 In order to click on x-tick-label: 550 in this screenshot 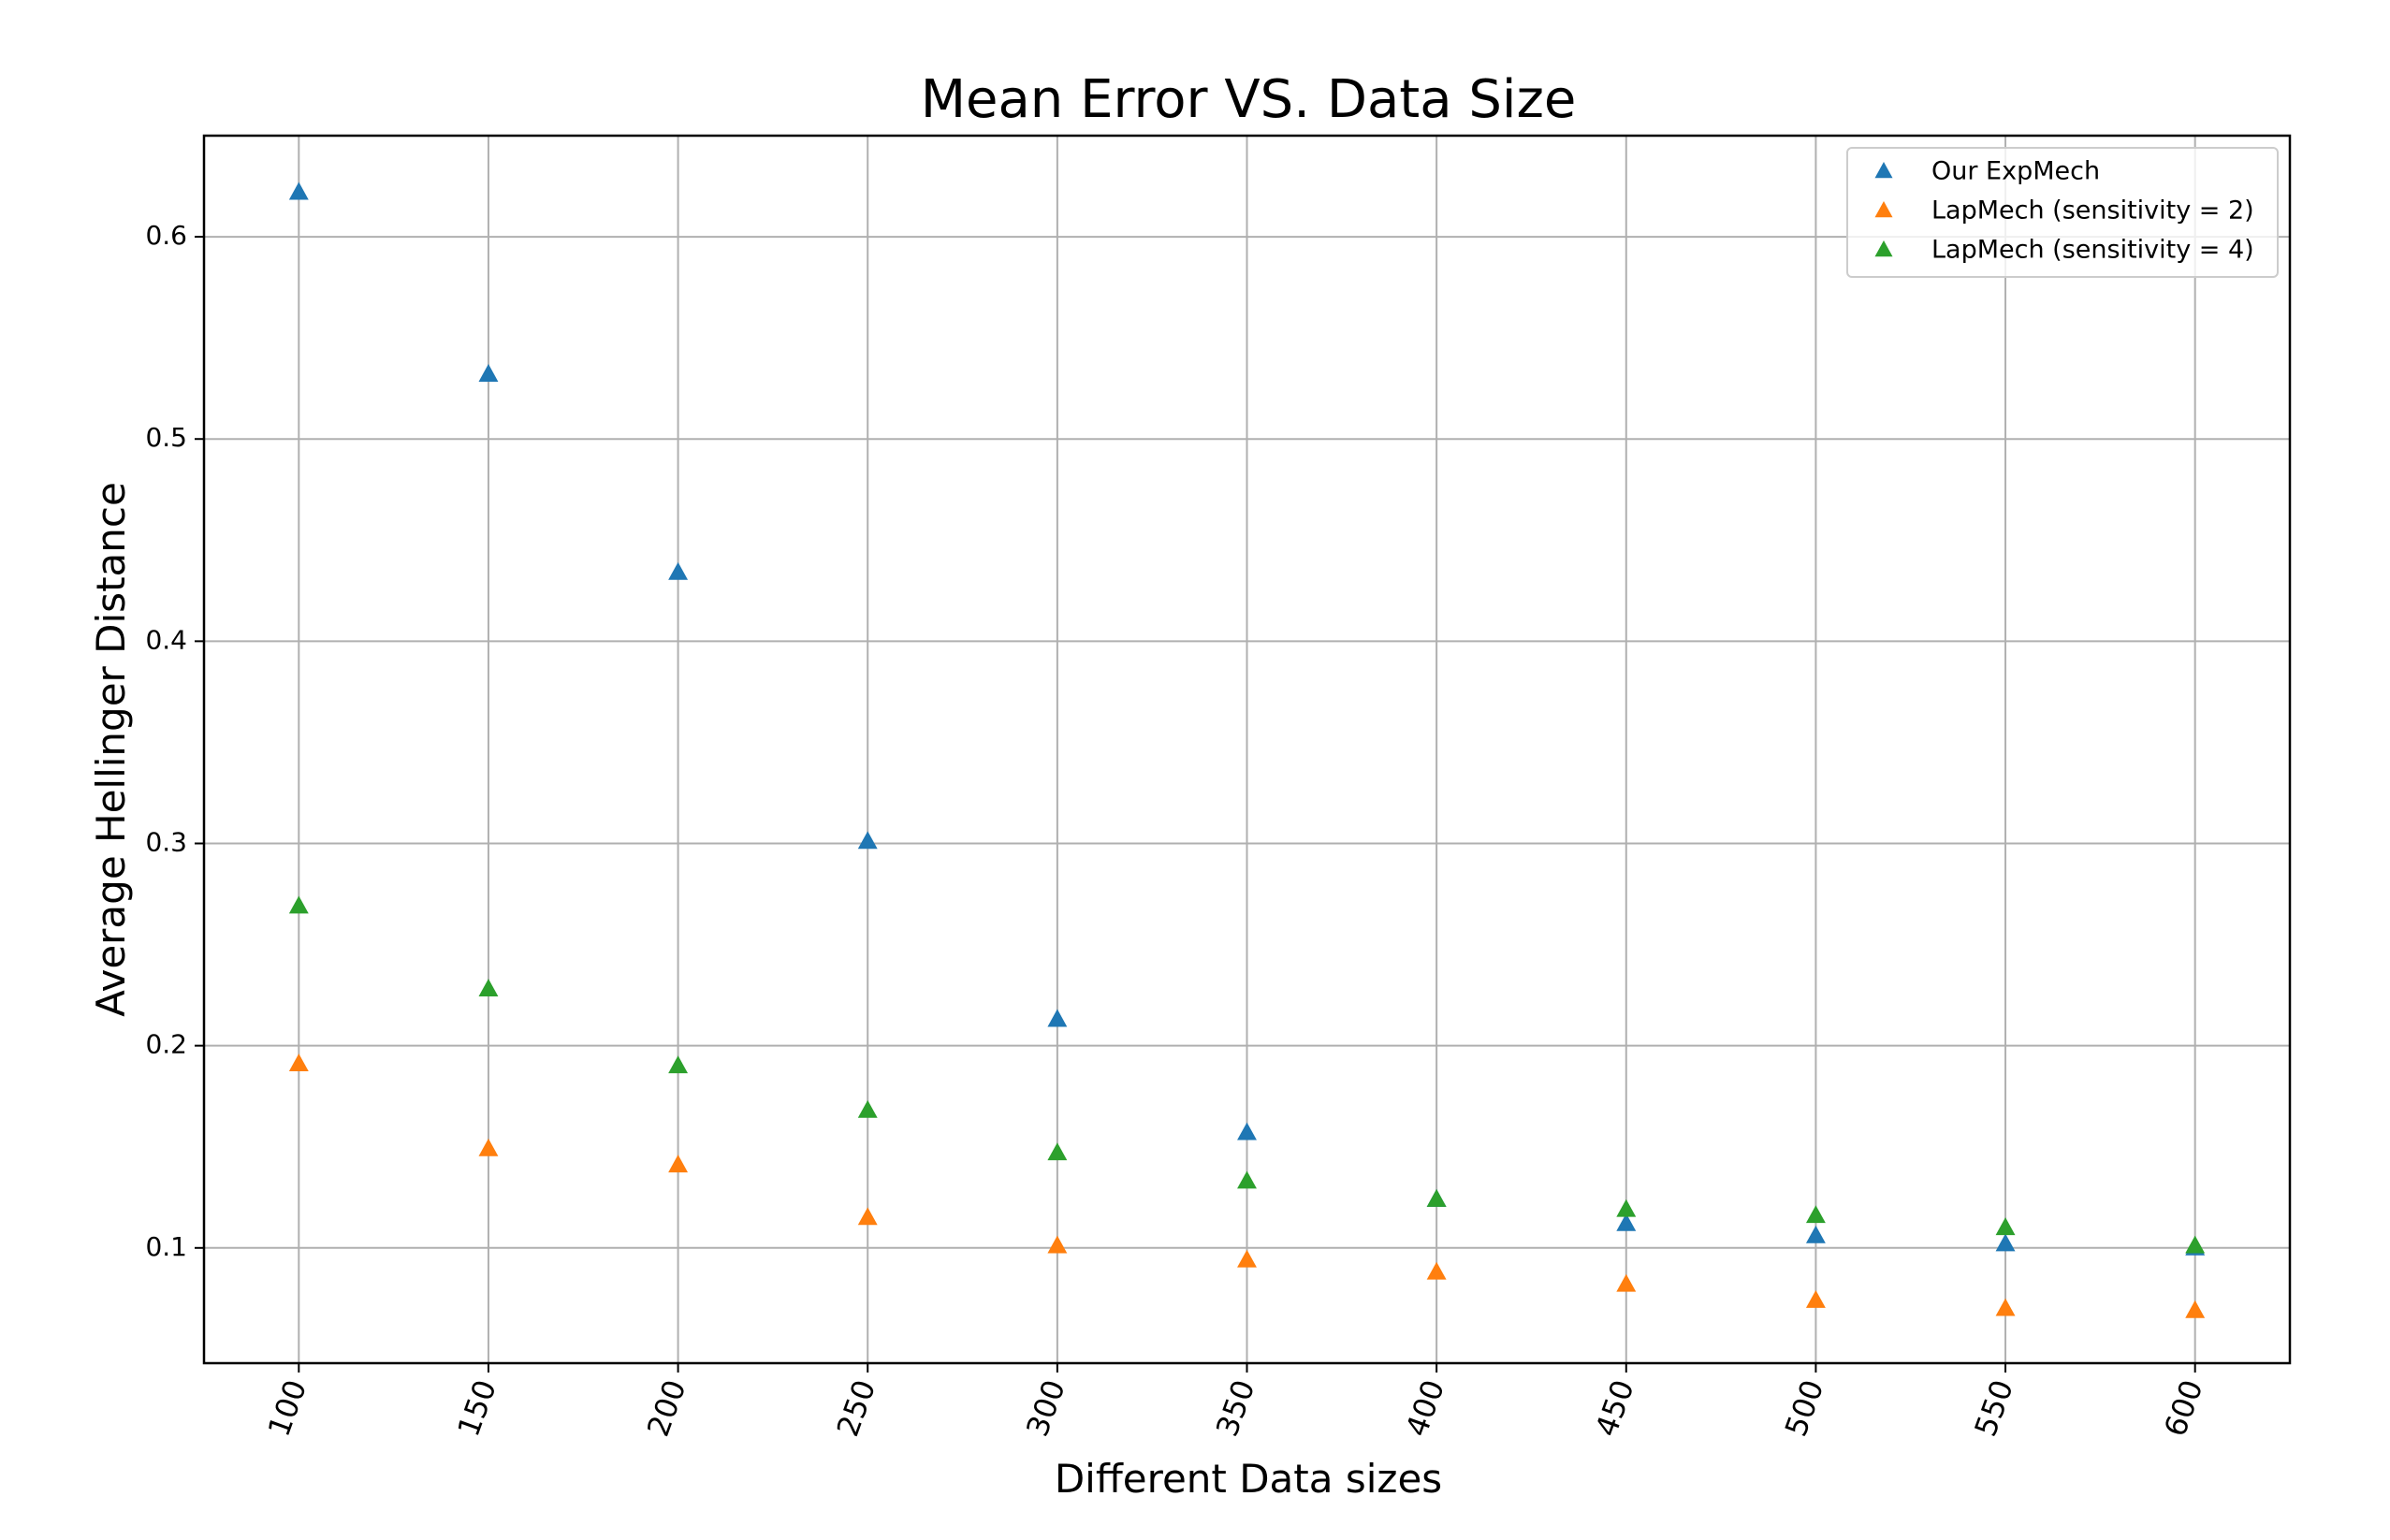, I will do `click(1993, 1408)`.